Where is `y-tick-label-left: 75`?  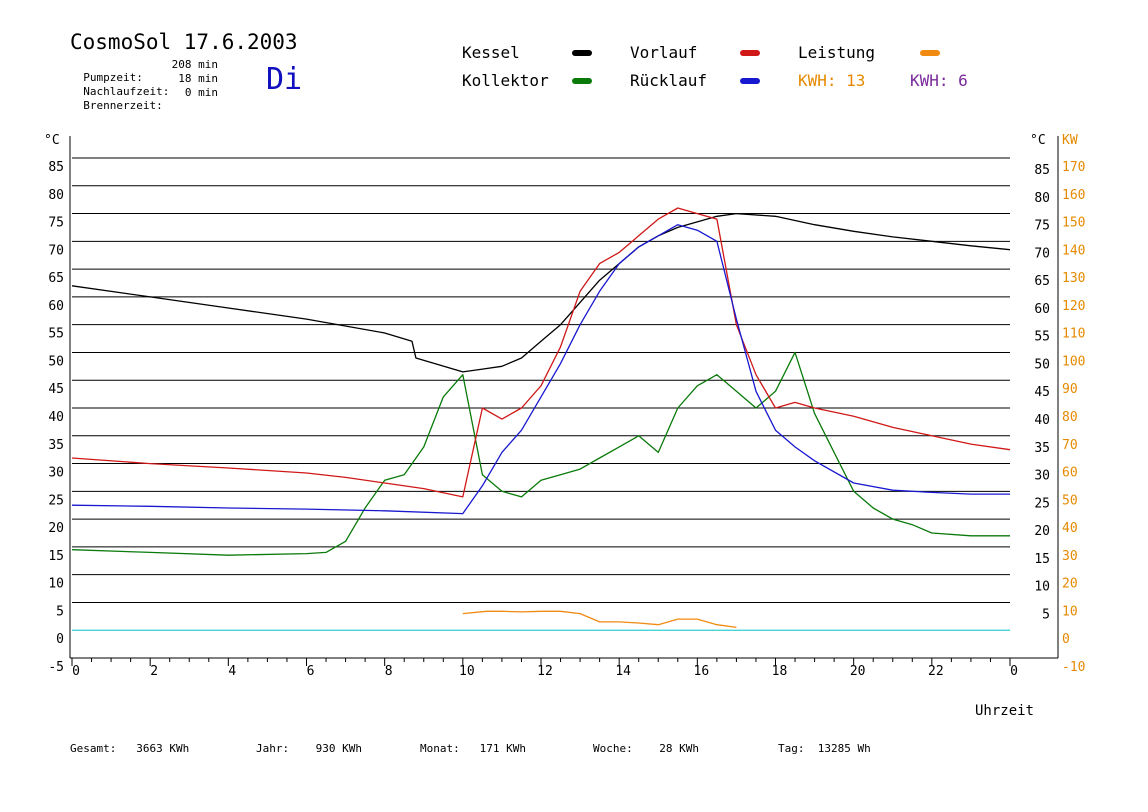
y-tick-label-left: 75 is located at coordinates (56, 223).